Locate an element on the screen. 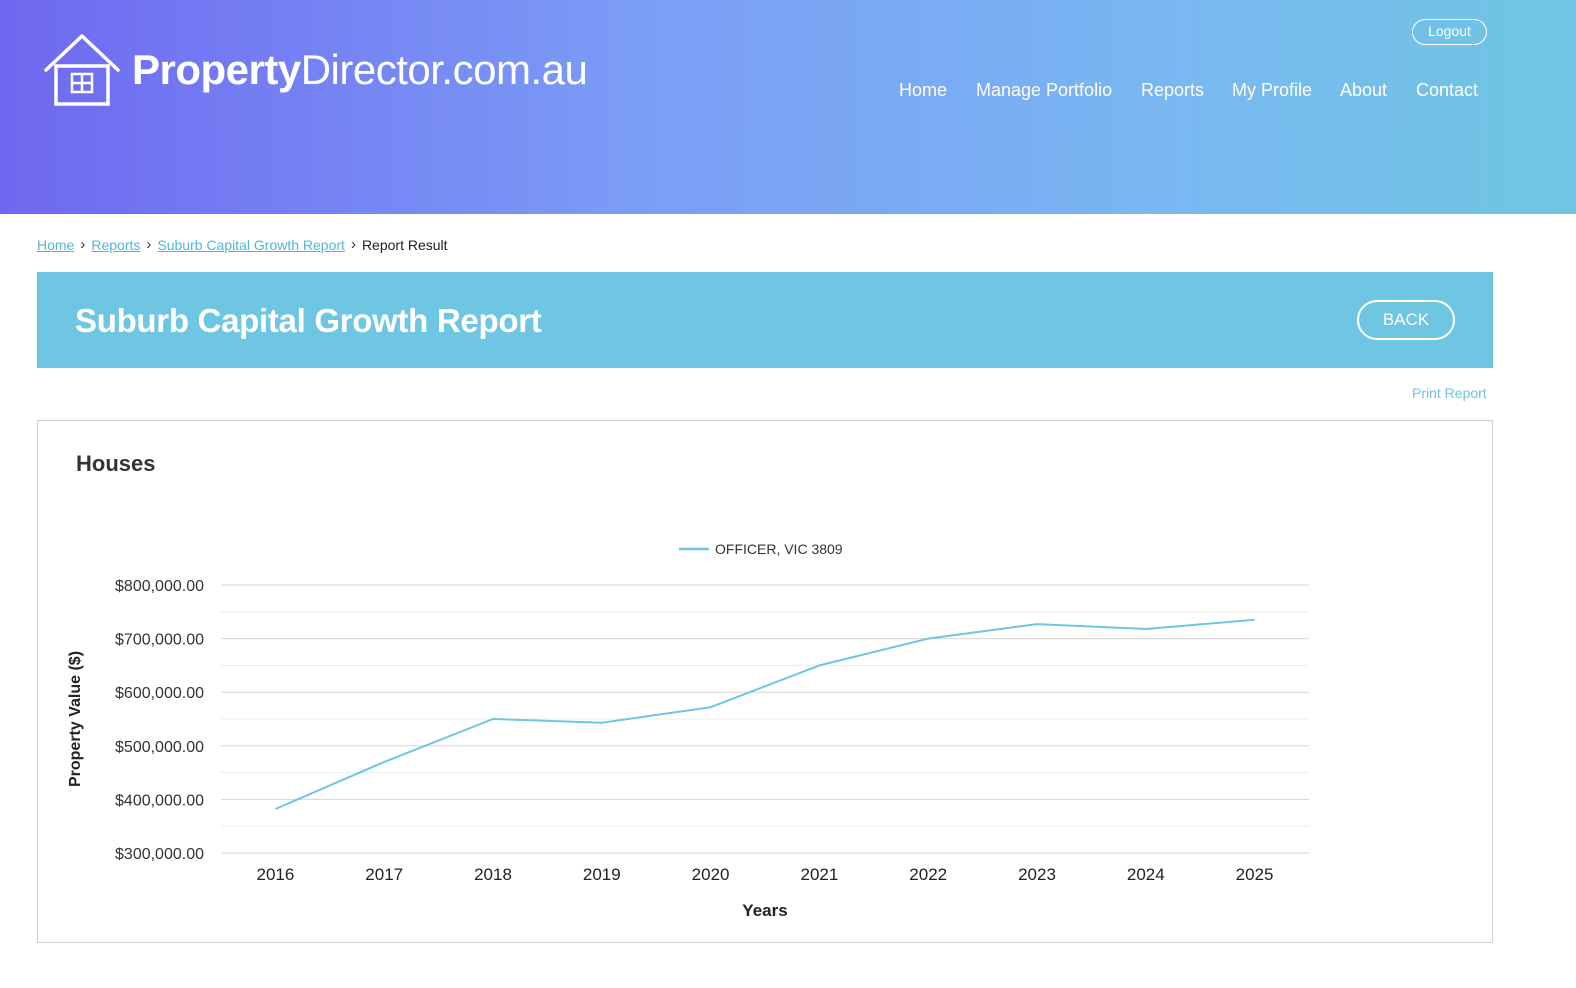 The width and height of the screenshot is (1576, 988). page-title: Suburb Capital Growth Report is located at coordinates (308, 320).